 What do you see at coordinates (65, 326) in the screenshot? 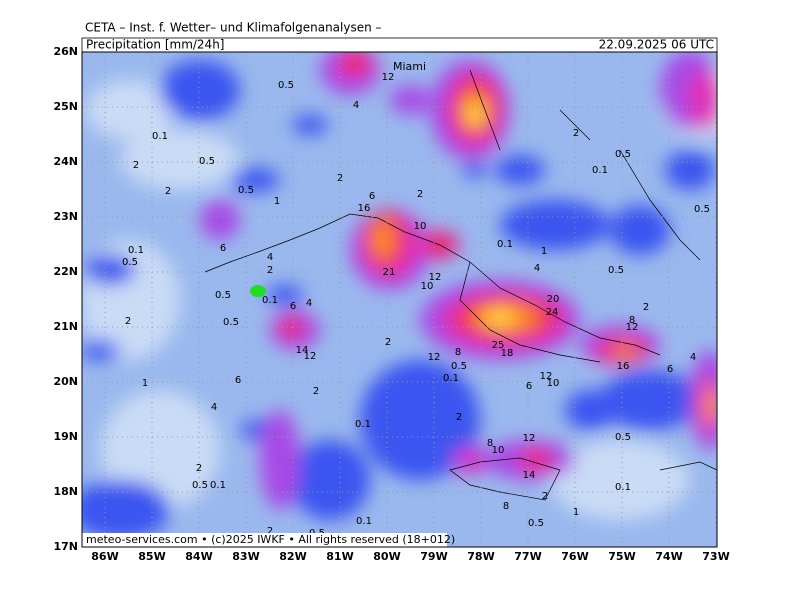
I see `lat-tick-label: 21N` at bounding box center [65, 326].